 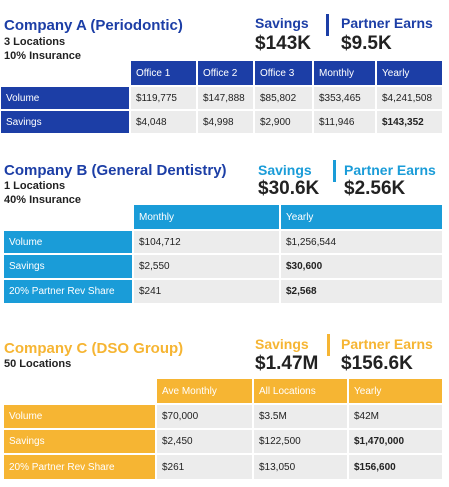 I want to click on savings-amount: $143K, so click(x=283, y=43).